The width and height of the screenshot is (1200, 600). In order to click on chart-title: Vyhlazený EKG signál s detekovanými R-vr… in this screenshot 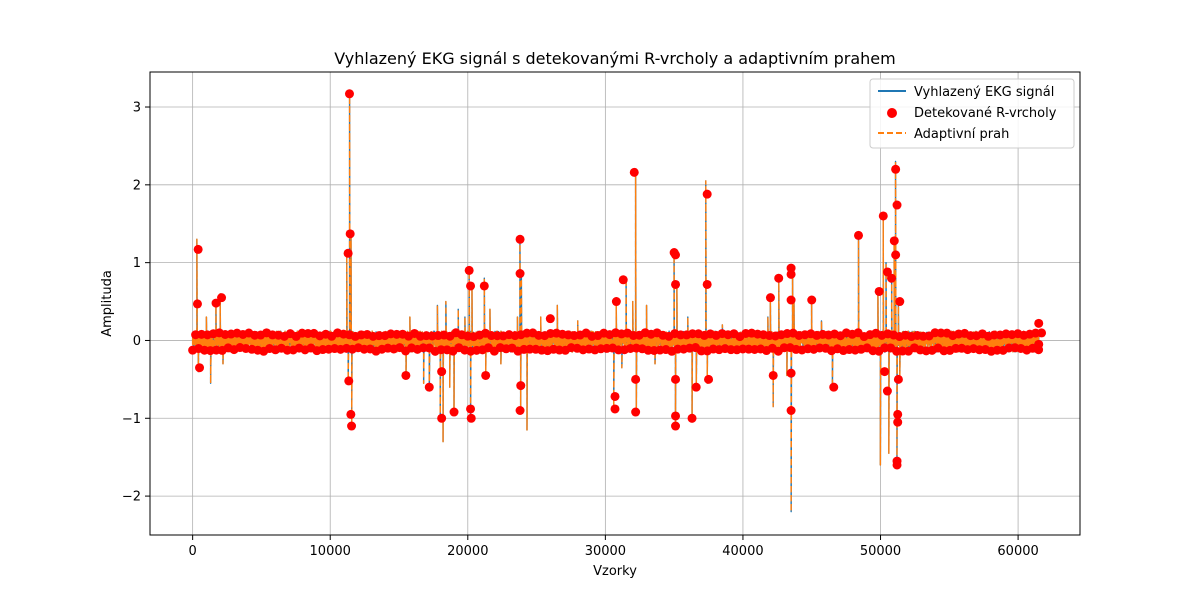, I will do `click(614, 58)`.